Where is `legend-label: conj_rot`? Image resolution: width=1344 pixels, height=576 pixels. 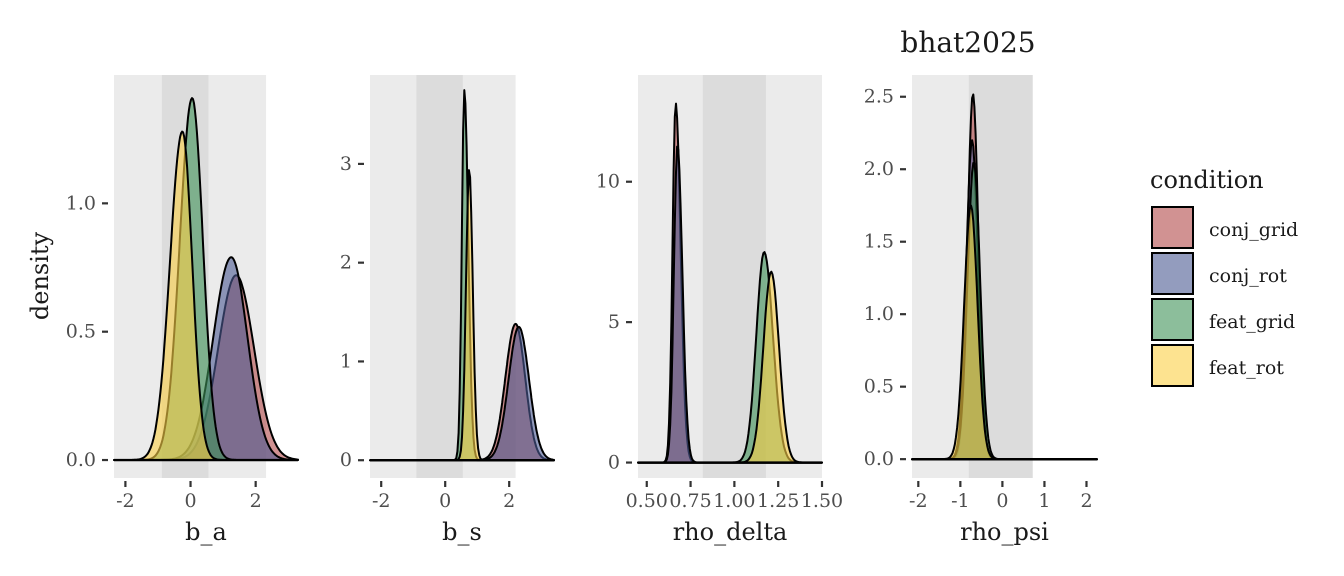
legend-label: conj_rot is located at coordinates (1248, 276).